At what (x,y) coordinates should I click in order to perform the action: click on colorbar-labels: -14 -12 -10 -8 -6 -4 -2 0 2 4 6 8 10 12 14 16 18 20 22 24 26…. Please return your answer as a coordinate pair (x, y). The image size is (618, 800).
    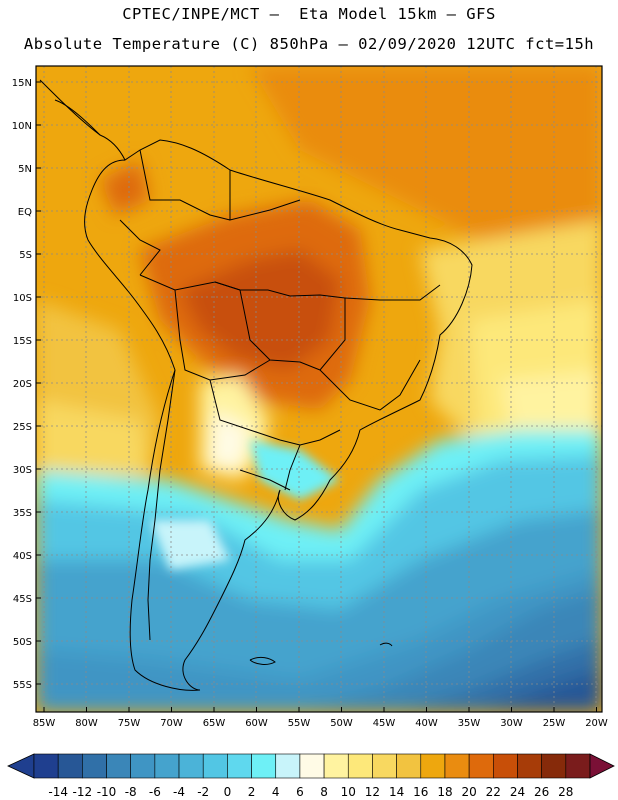
    Looking at the image, I should click on (310, 792).